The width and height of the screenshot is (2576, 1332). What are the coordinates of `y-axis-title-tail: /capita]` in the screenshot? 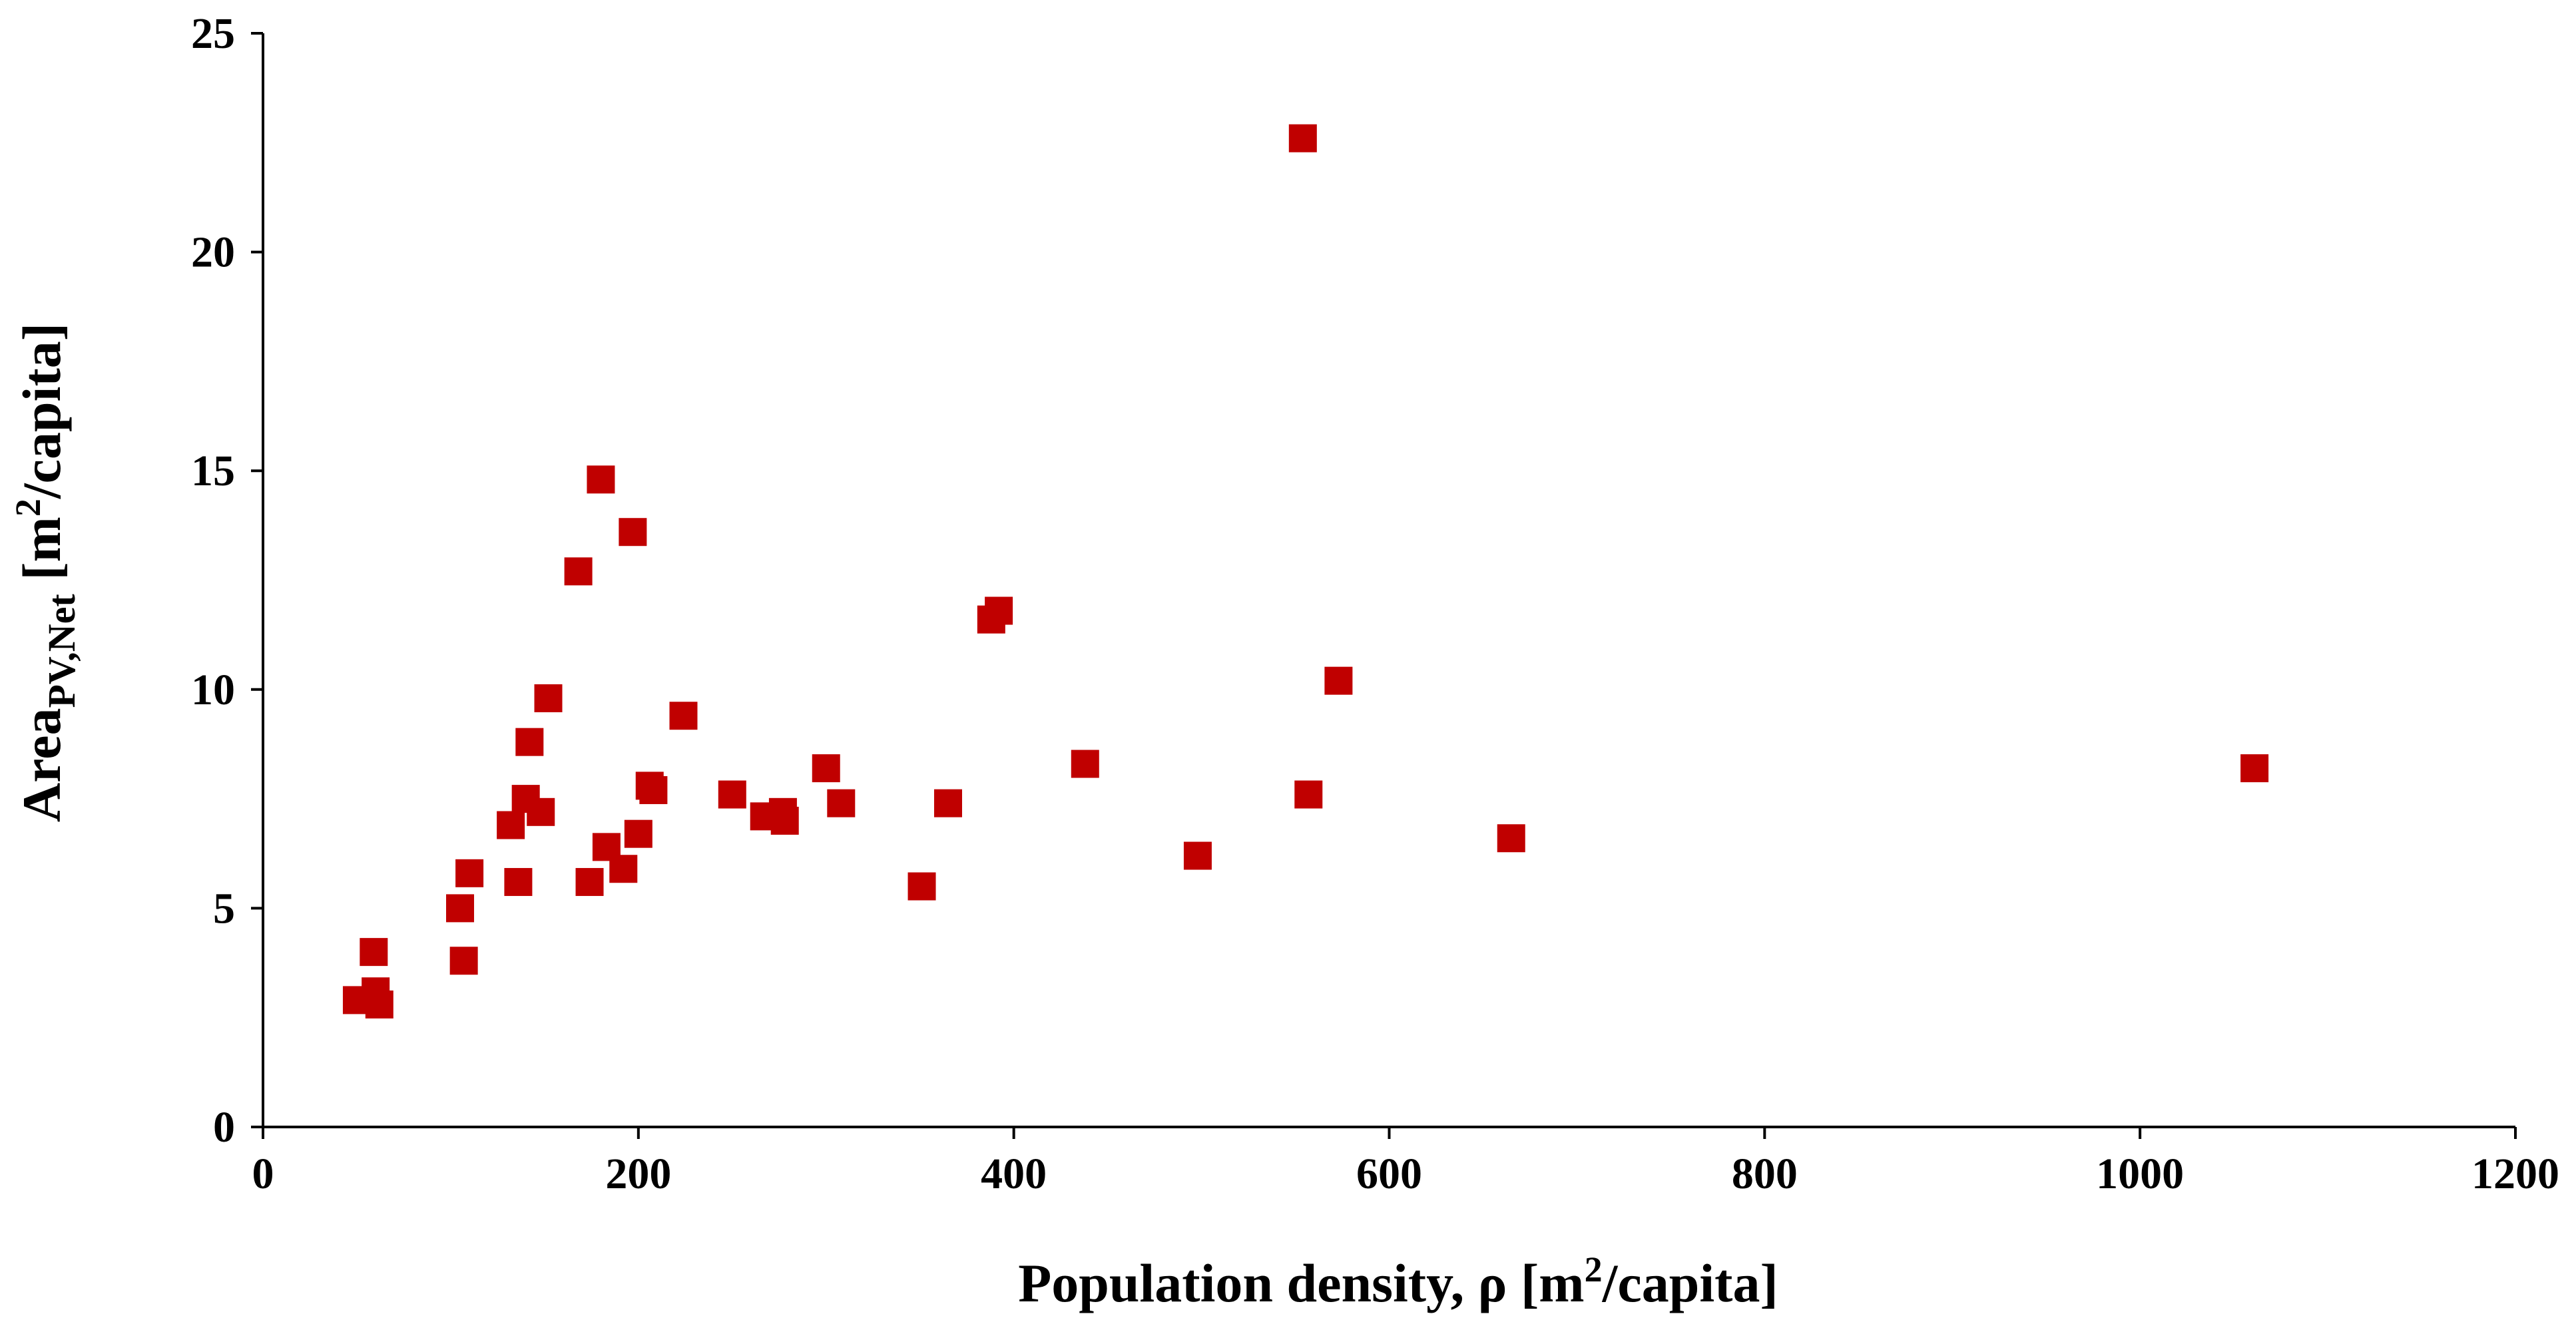 It's located at (42, 411).